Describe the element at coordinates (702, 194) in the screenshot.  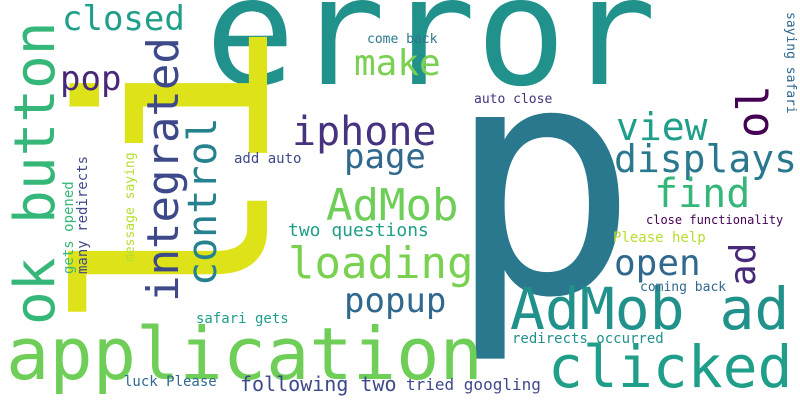
I see `word-find: find` at that location.